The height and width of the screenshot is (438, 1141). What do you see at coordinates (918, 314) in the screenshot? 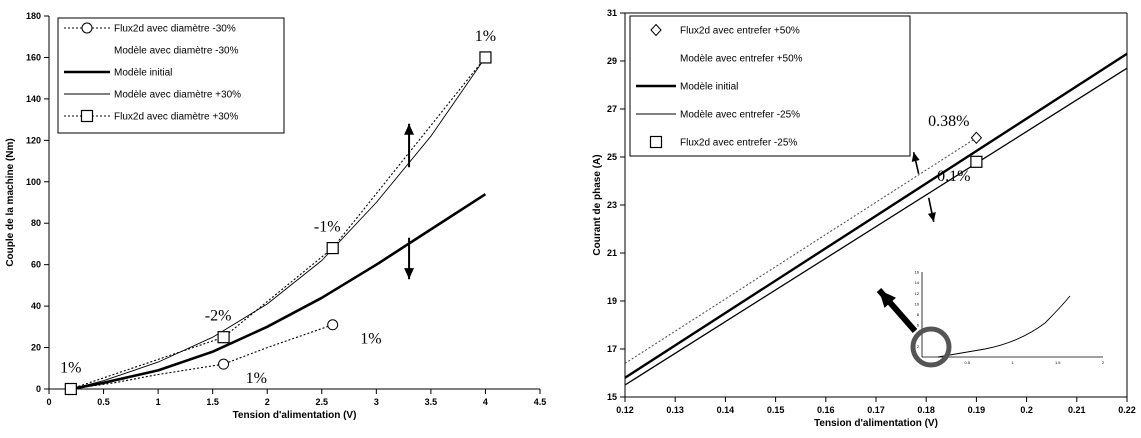
I see `inset-y-tick-label: 8` at bounding box center [918, 314].